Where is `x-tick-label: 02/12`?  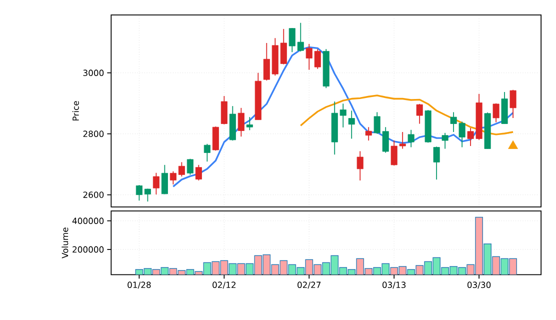 x-tick-label: 02/12 is located at coordinates (224, 284).